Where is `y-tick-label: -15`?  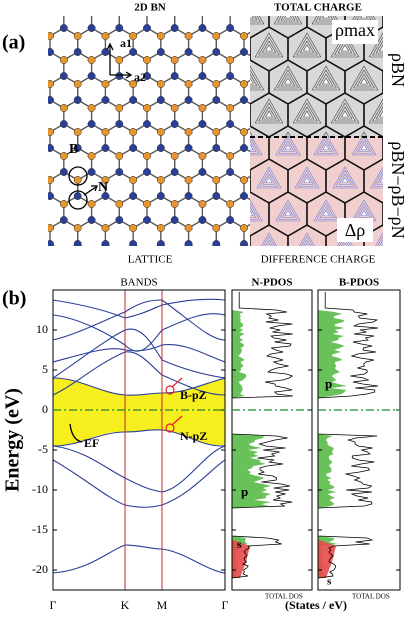
y-tick-label: -15 is located at coordinates (40, 529).